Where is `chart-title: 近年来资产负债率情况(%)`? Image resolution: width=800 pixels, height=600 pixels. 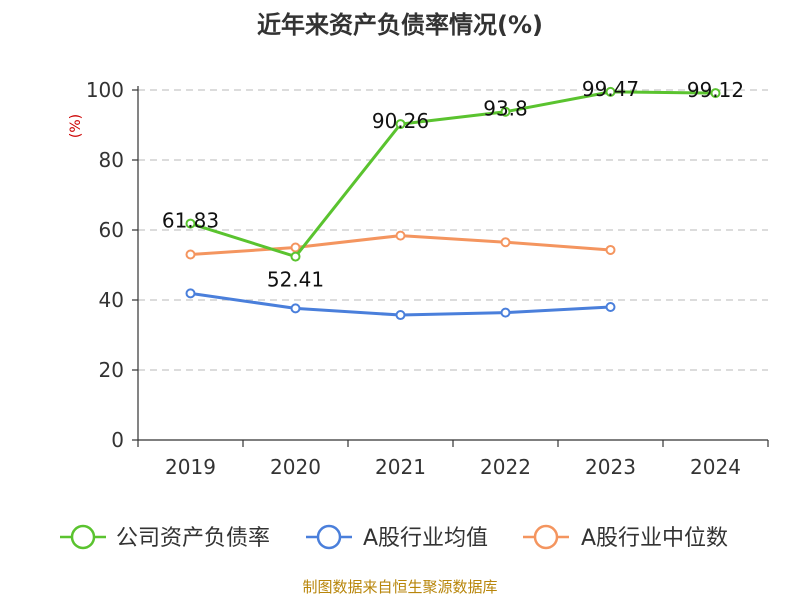 chart-title: 近年来资产负债率情况(%) is located at coordinates (400, 25).